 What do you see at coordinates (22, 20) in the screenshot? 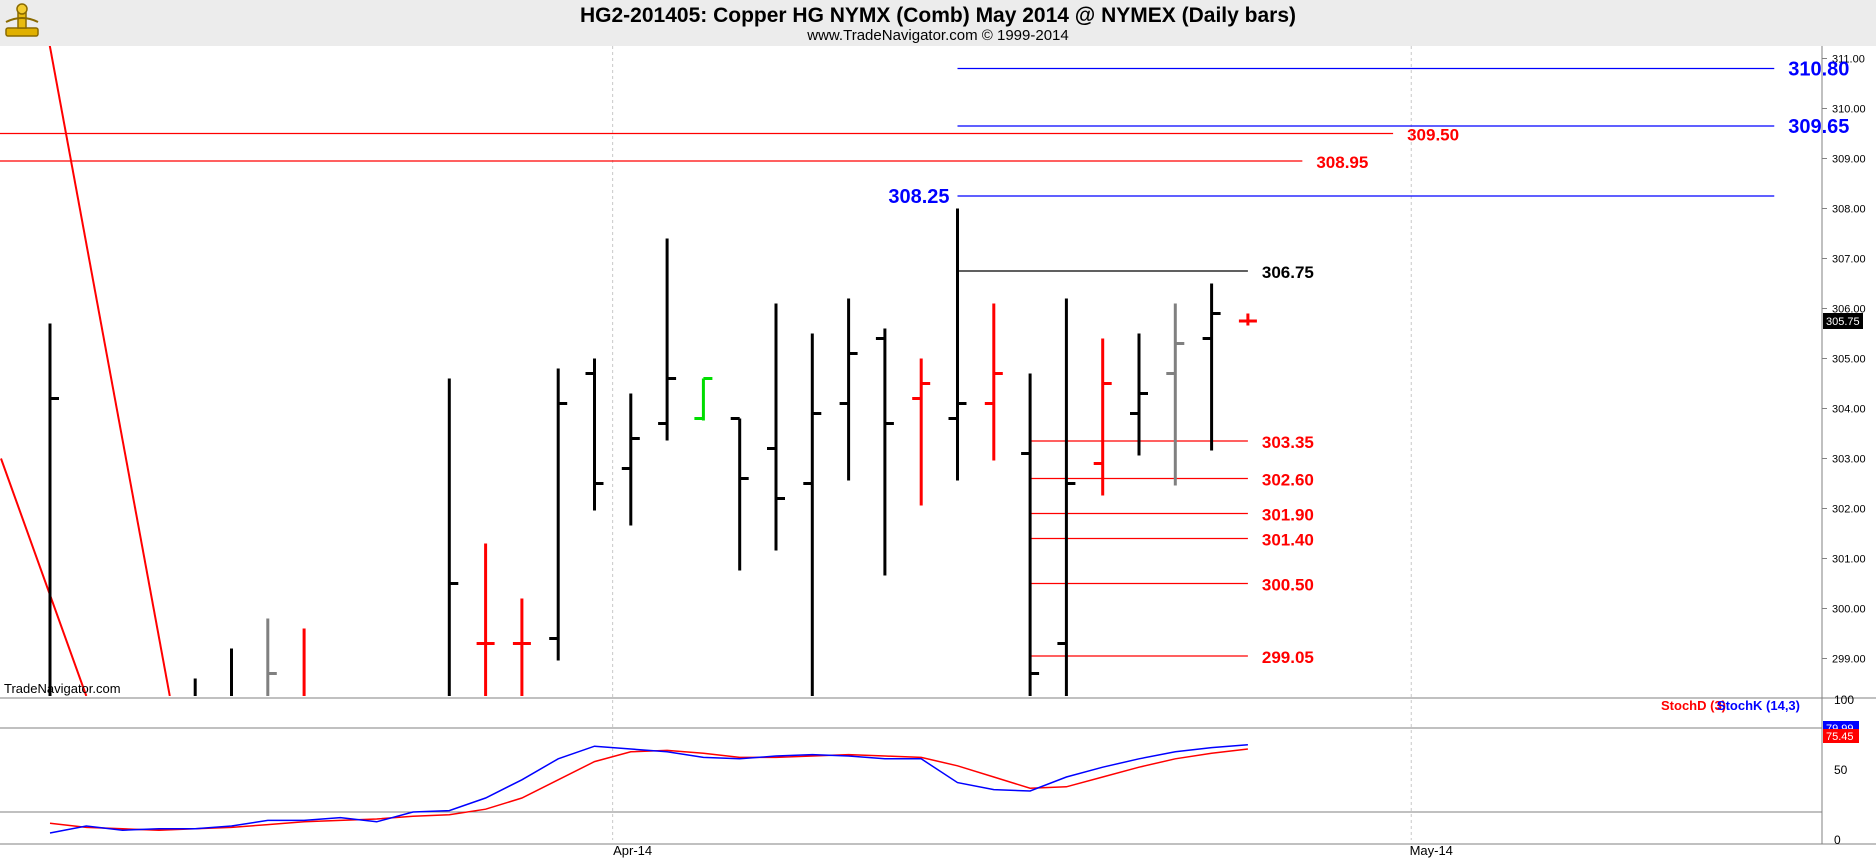
I see `trade-navigator-logo-icon` at bounding box center [22, 20].